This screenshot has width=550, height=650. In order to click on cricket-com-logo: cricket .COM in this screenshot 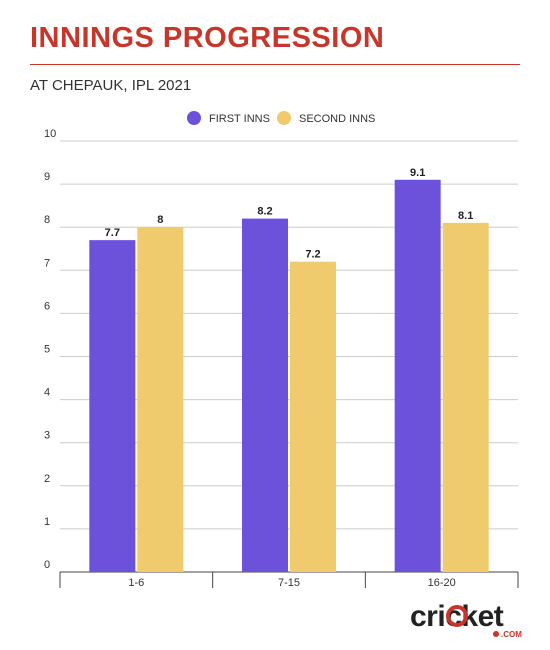, I will do `click(466, 619)`.